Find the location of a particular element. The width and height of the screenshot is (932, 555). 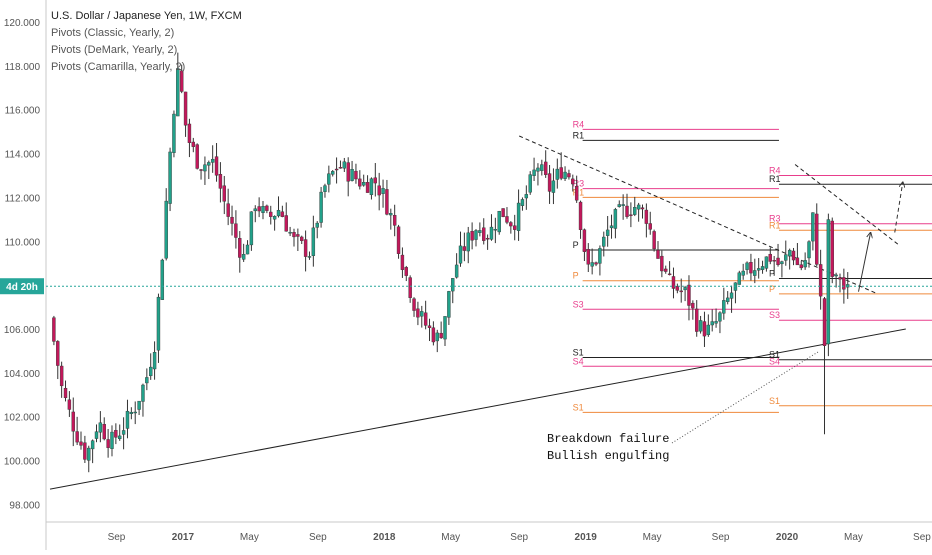

legend-indicator-demark: Pivots (DeMark, Yearly, 2) is located at coordinates (114, 50).